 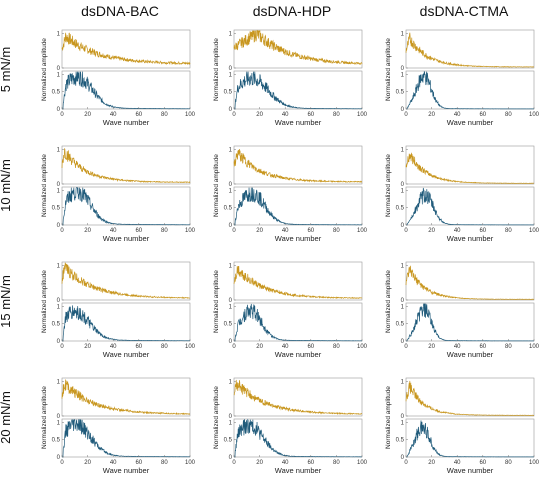 What do you see at coordinates (464, 11) in the screenshot?
I see `column-title: dsDNA-CTMA` at bounding box center [464, 11].